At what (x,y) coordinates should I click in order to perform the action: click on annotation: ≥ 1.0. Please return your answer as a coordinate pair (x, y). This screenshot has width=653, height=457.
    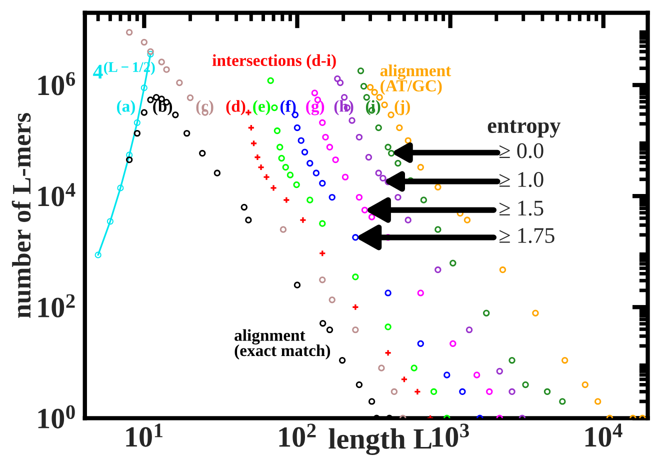
    Looking at the image, I should click on (522, 180).